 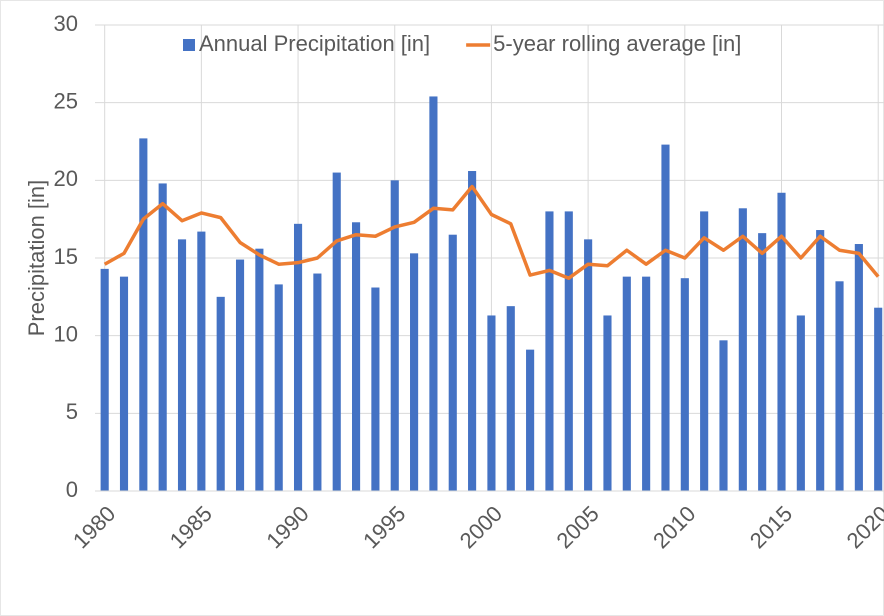 I want to click on legend-label: 5-year rolling average [in], so click(x=617, y=43).